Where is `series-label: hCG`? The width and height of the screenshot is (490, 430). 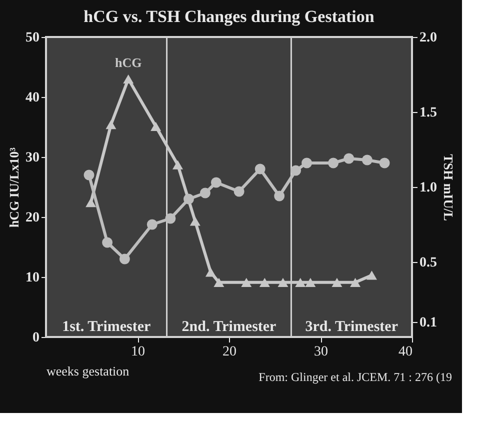 series-label: hCG is located at coordinates (128, 62).